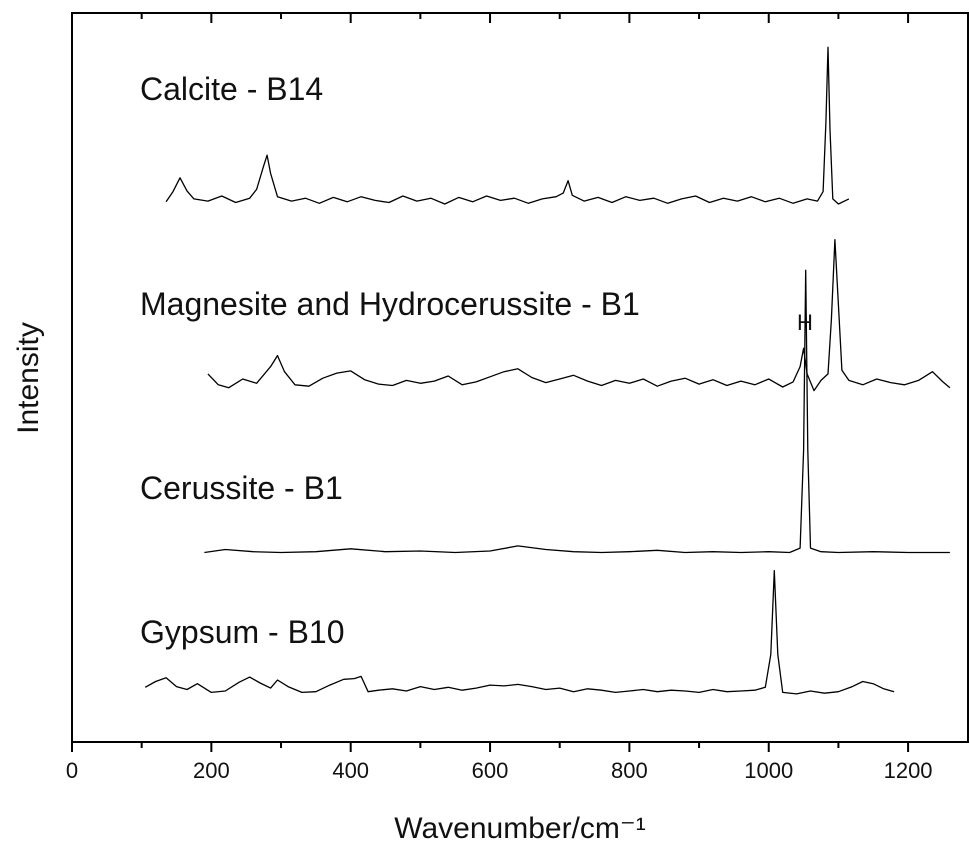 The image size is (970, 857). Describe the element at coordinates (242, 632) in the screenshot. I see `series-label: Gypsum - B10` at that location.